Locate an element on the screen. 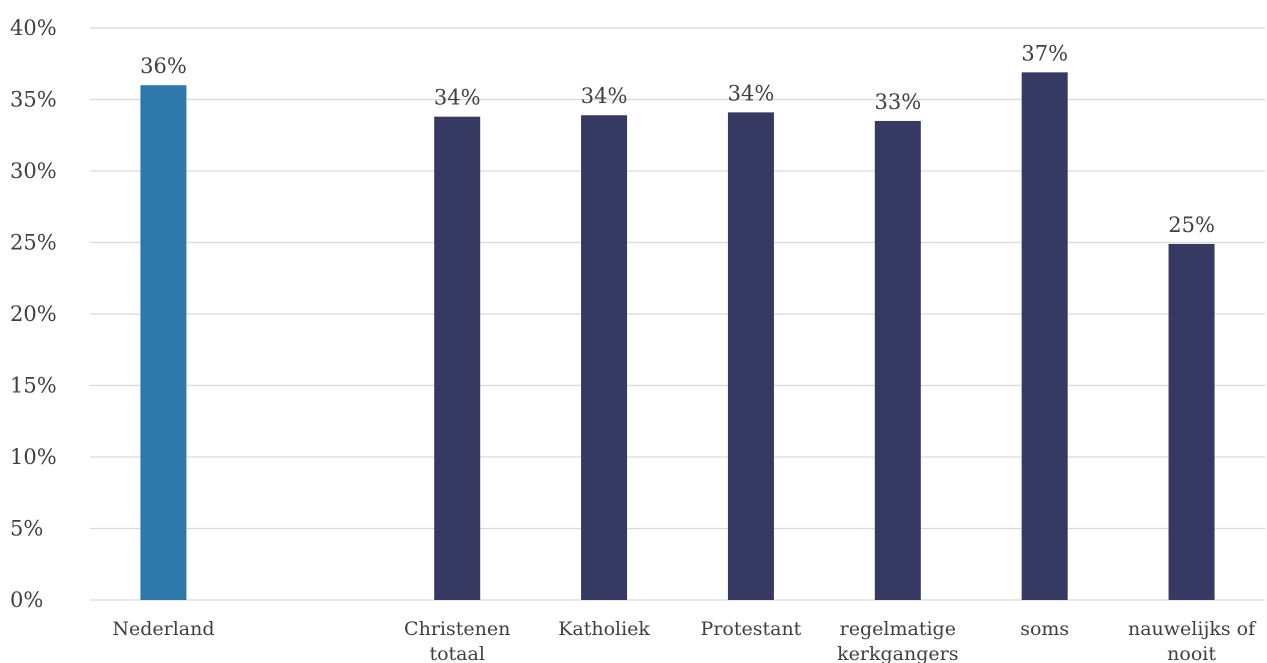  y-tick-label: 20% is located at coordinates (33, 314).